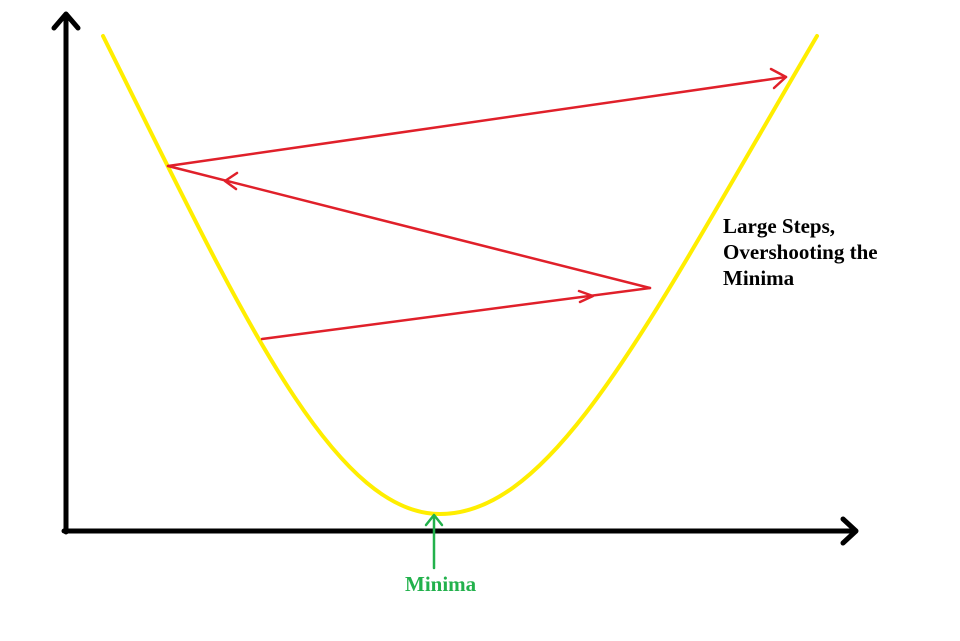 This screenshot has width=960, height=641. What do you see at coordinates (409, 227) in the screenshot?
I see `step-2-line` at bounding box center [409, 227].